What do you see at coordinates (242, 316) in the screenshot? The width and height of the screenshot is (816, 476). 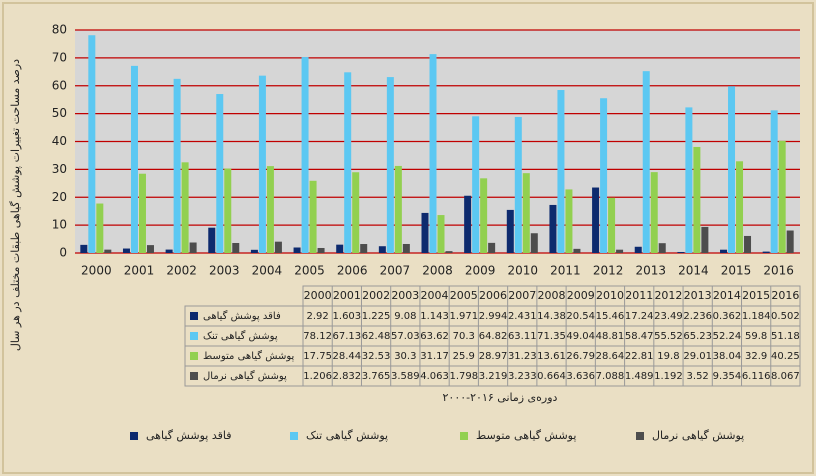 I see `table-row-label: فاقد پوشش گیاهی` at bounding box center [242, 316].